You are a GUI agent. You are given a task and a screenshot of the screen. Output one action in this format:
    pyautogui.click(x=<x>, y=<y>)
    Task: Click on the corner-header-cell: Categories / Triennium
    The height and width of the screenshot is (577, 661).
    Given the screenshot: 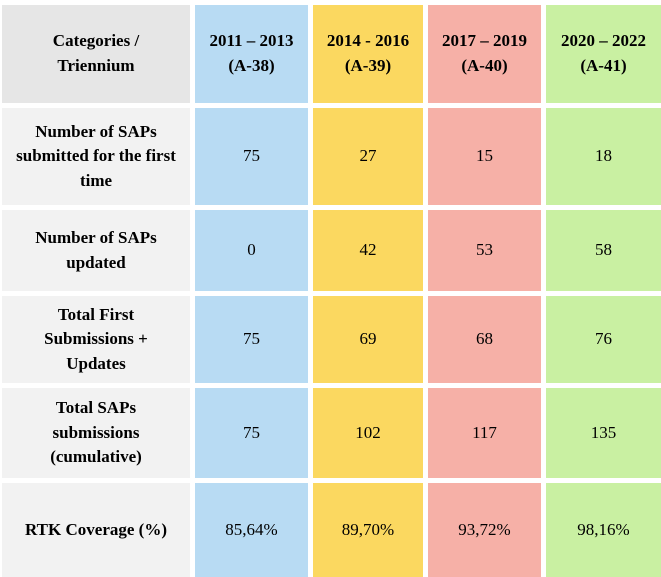 What is the action you would take?
    pyautogui.click(x=96, y=54)
    